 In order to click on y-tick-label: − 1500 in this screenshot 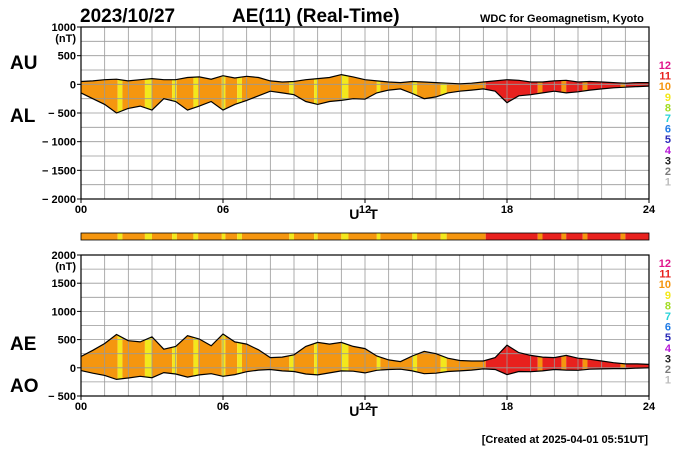, I will do `click(59, 171)`.